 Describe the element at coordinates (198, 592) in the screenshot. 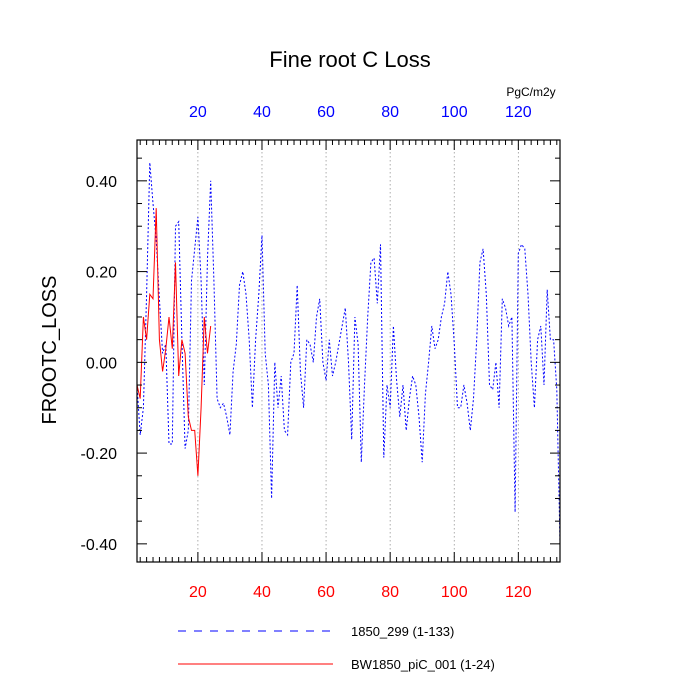

I see `x-tick-label-bottom: 20` at that location.